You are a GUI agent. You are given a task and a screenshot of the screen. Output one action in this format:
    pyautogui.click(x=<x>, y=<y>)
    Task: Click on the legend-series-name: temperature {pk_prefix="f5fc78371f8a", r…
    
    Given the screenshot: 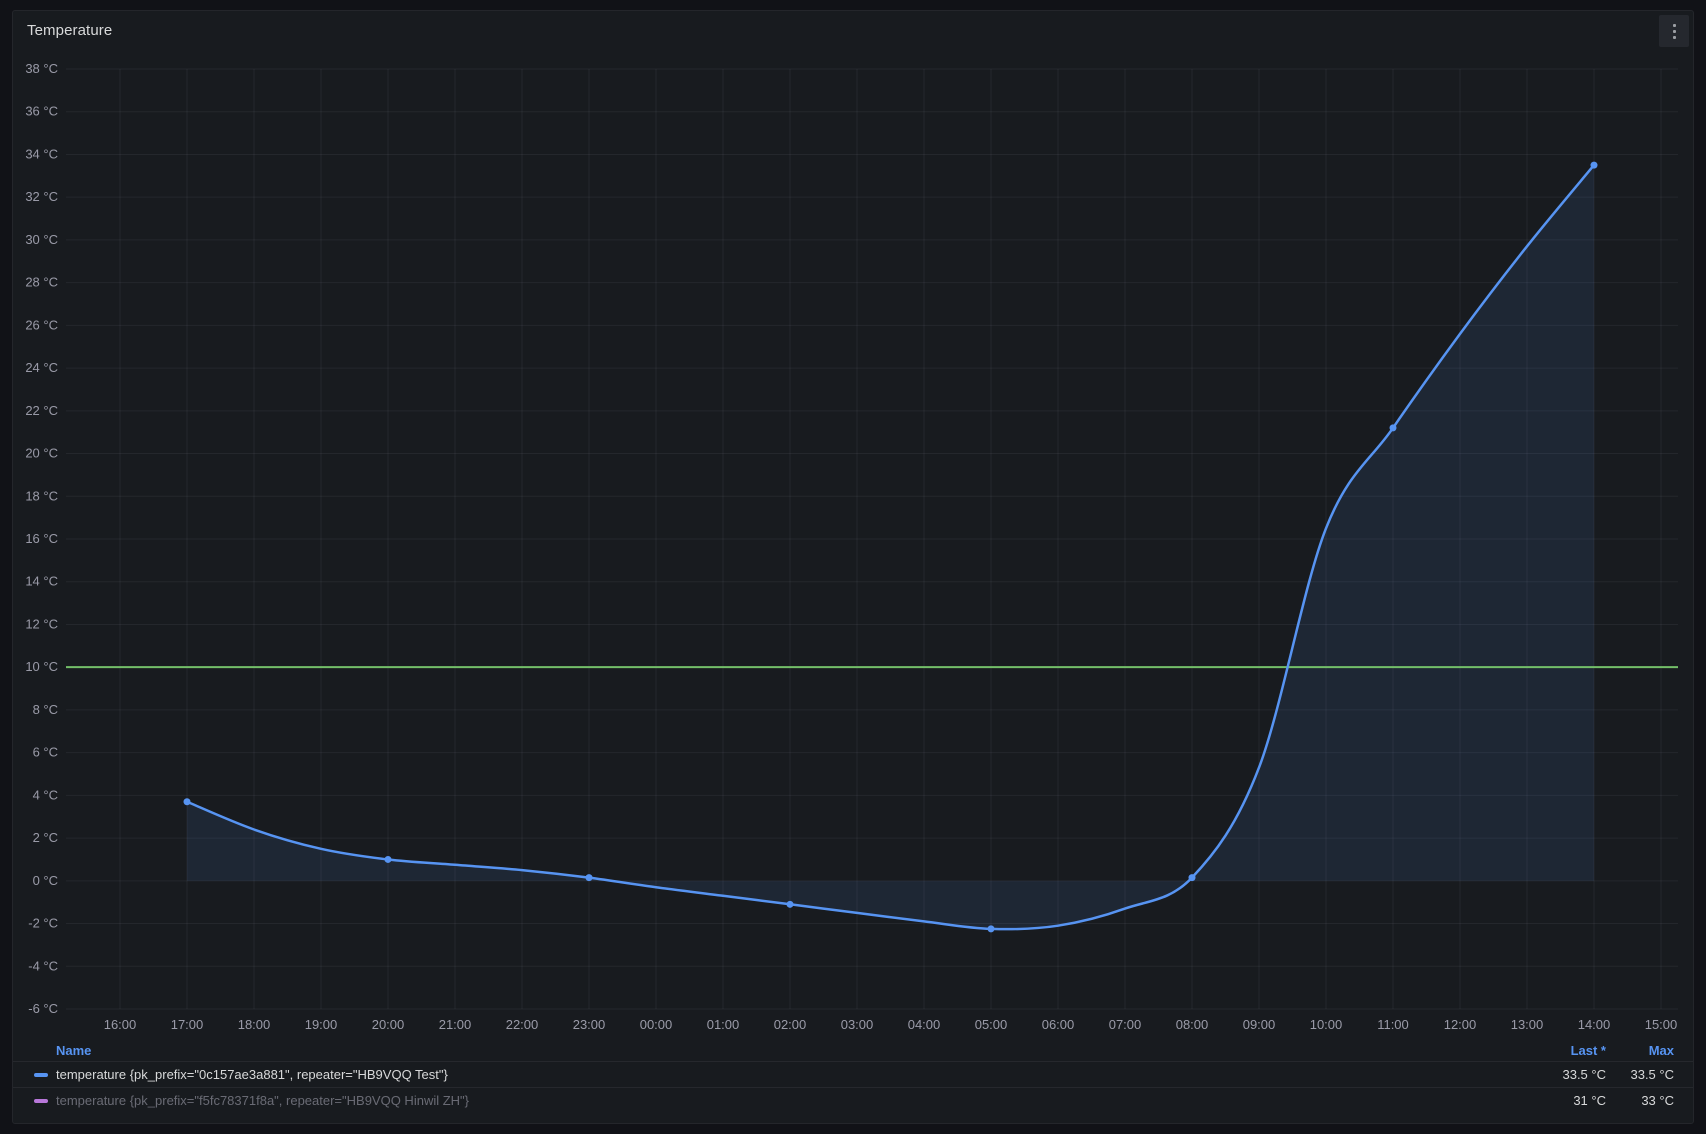 What is the action you would take?
    pyautogui.click(x=263, y=1100)
    